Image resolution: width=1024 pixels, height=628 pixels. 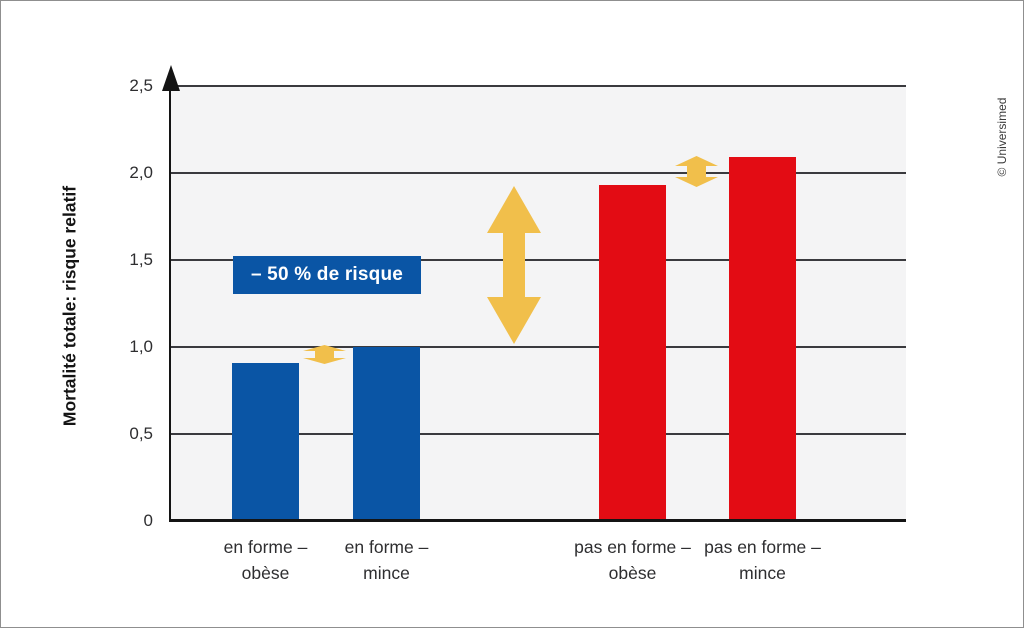 I want to click on risk-reduction-annotation-label: – 50 % de risque, so click(x=327, y=274).